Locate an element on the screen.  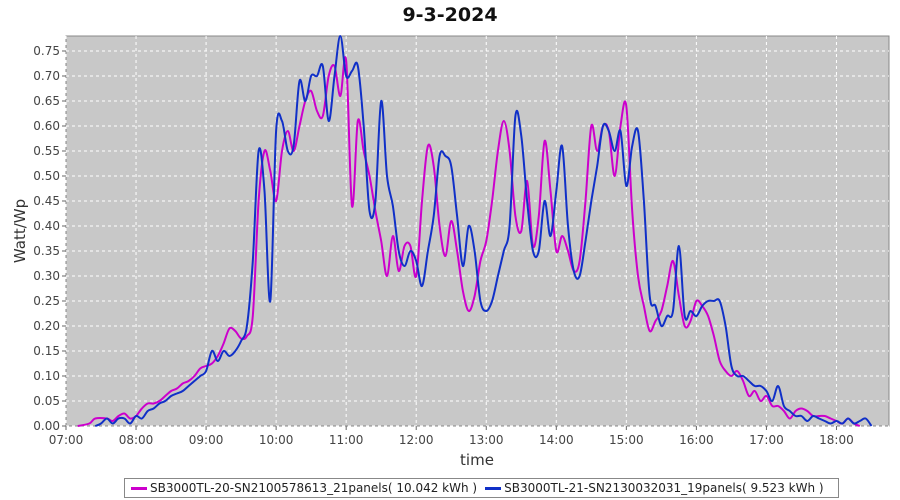
y-tick-label: 0.55 is located at coordinates (46, 151).